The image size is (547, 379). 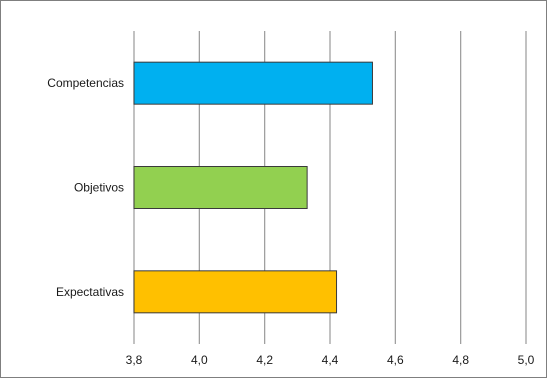 I want to click on x-tick-label: 4,2, so click(x=264, y=360).